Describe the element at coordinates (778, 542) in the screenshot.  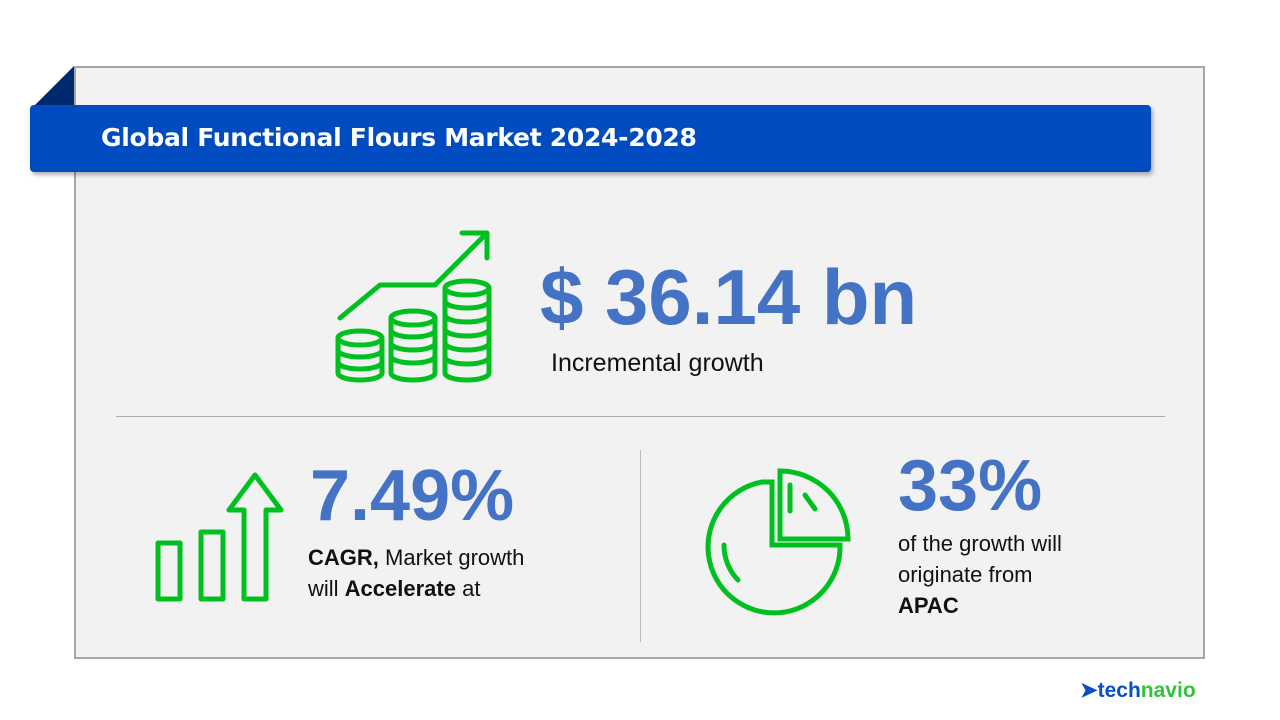
I see `pie-chart-icon` at that location.